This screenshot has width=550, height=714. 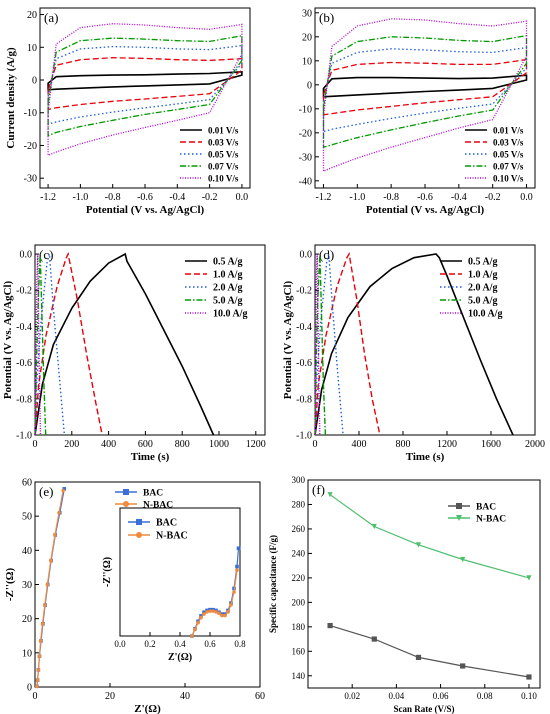 What do you see at coordinates (299, 505) in the screenshot?
I see `y-tick-label: 280` at bounding box center [299, 505].